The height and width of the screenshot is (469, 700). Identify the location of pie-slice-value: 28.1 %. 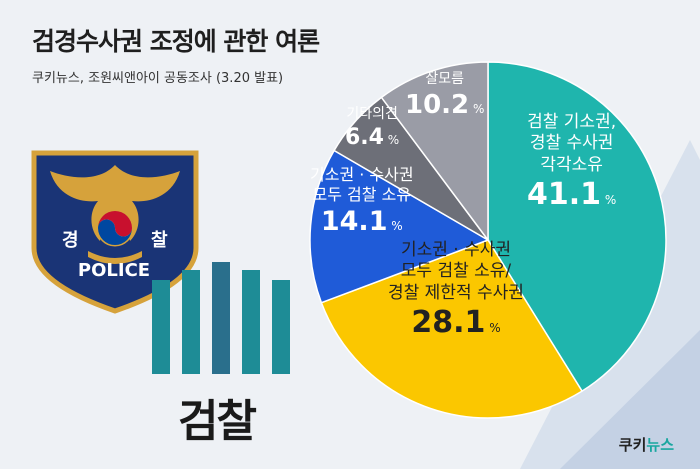
(456, 322).